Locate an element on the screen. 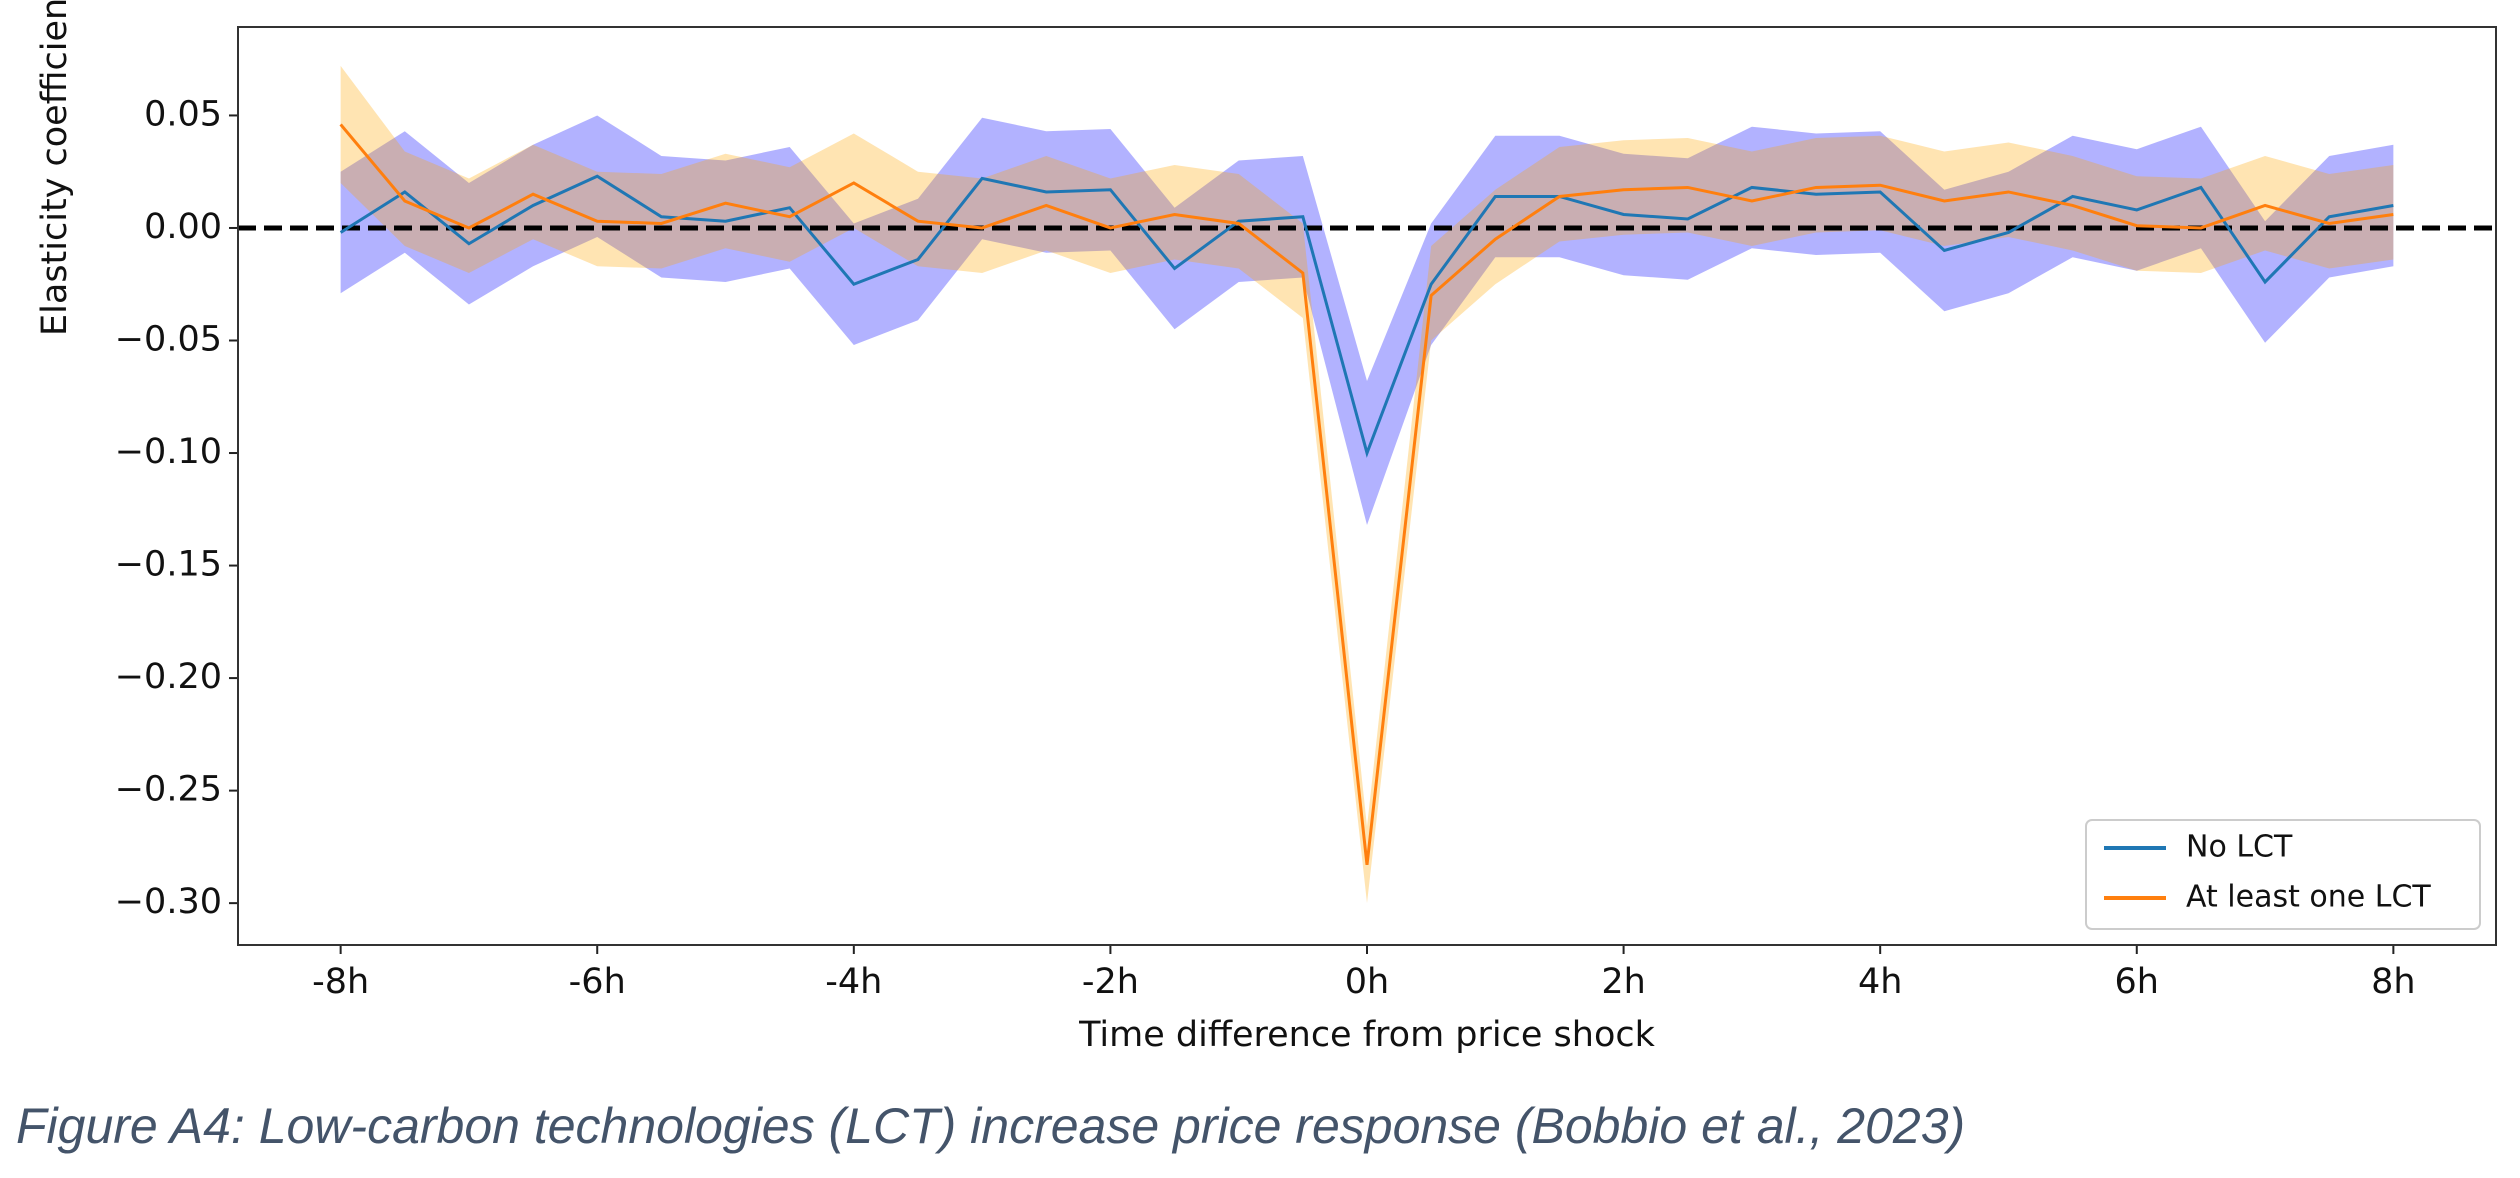  y-tick-label: −0.05 is located at coordinates (168, 340).